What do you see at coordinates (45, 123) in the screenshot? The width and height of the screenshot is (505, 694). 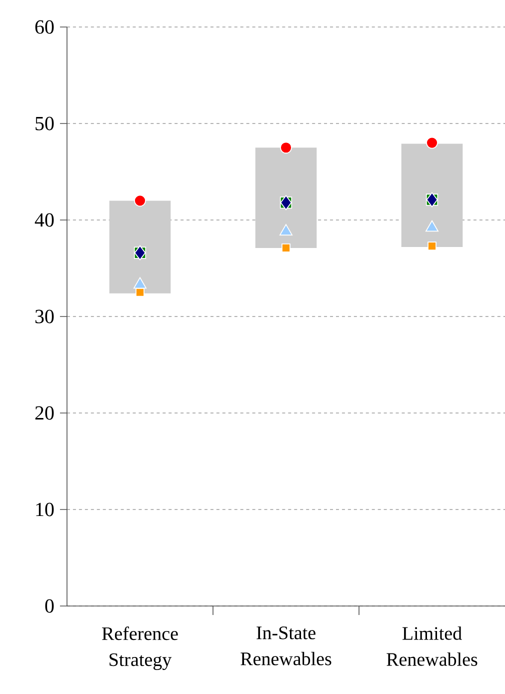 I see `y-tick-label: 50` at bounding box center [45, 123].